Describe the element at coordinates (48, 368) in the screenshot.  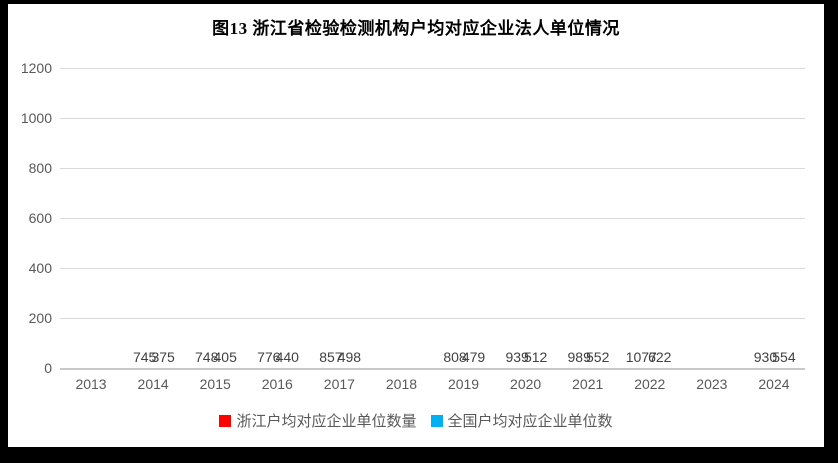
I see `y-tick-label-0: 0` at that location.